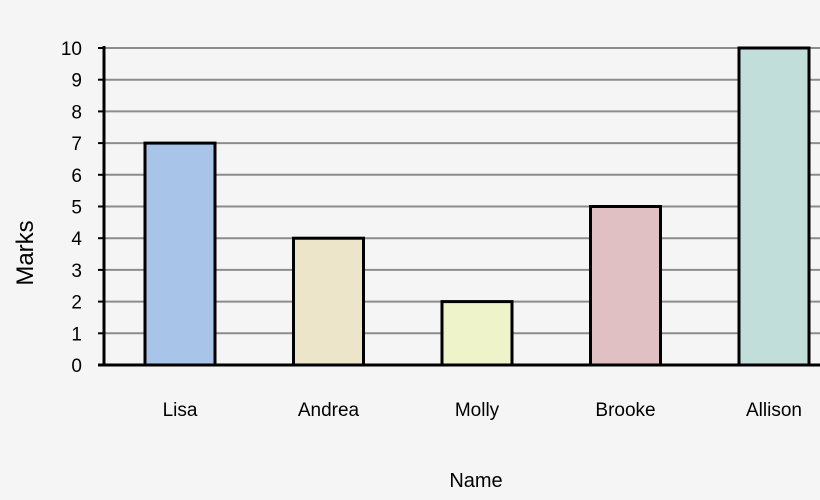  Describe the element at coordinates (329, 410) in the screenshot. I see `x-tick-label: Andrea` at that location.